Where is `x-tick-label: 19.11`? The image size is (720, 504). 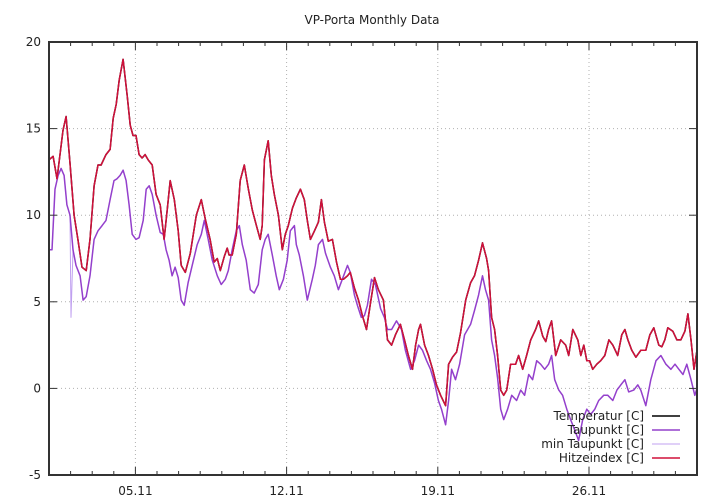 x-tick-label: 19.11 is located at coordinates (438, 491).